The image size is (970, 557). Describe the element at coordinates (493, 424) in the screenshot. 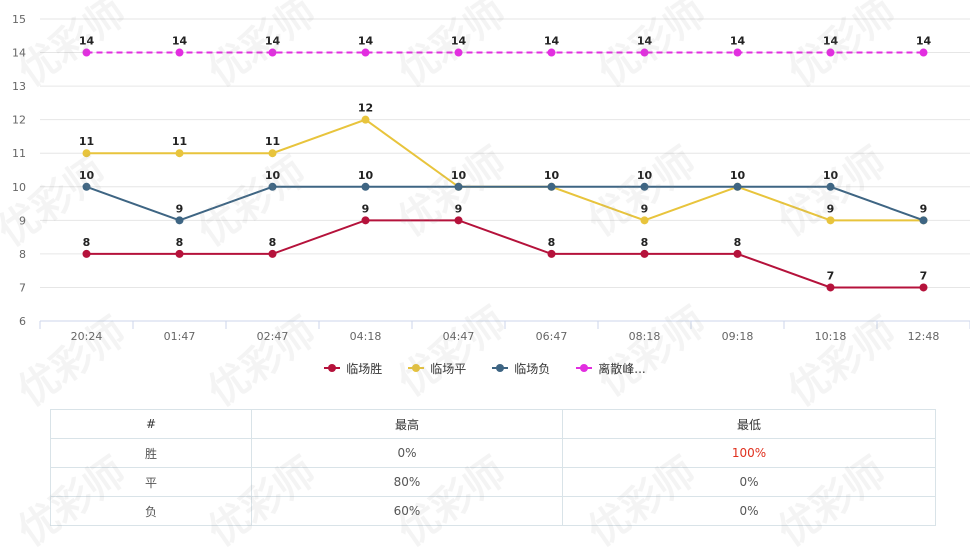

I see `table-header-row: # 最高 最低` at that location.